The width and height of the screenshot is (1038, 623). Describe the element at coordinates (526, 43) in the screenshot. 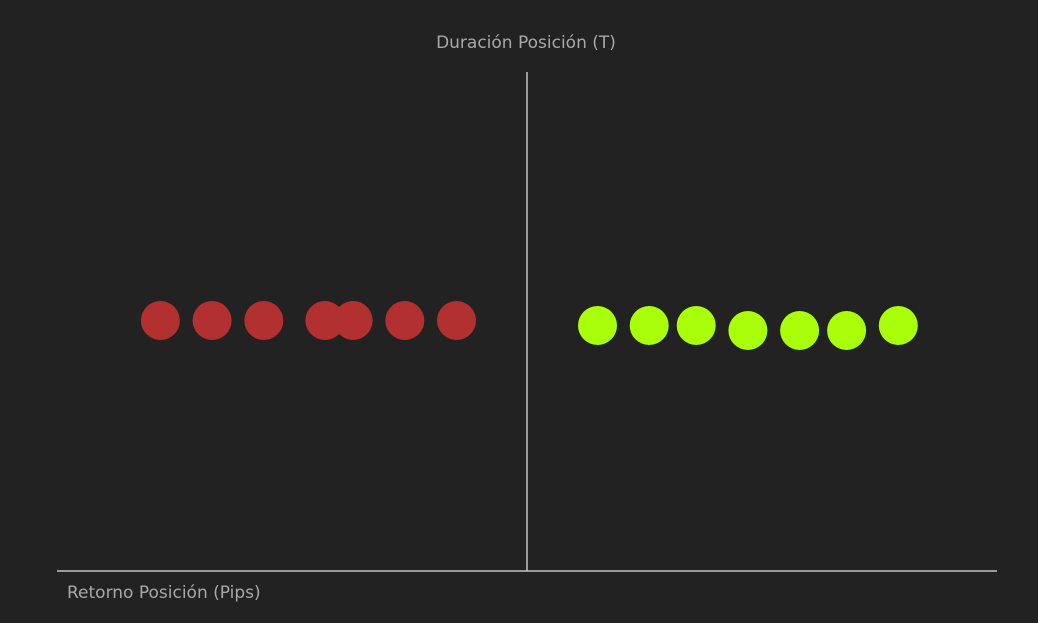

I see `y-axis-title: Duración Posición (T)` at that location.